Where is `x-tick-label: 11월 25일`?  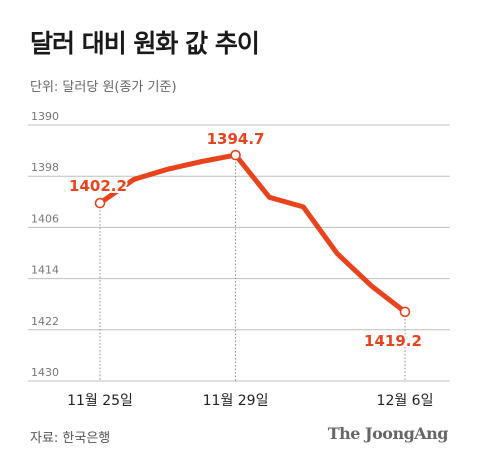 x-tick-label: 11월 25일 is located at coordinates (100, 401).